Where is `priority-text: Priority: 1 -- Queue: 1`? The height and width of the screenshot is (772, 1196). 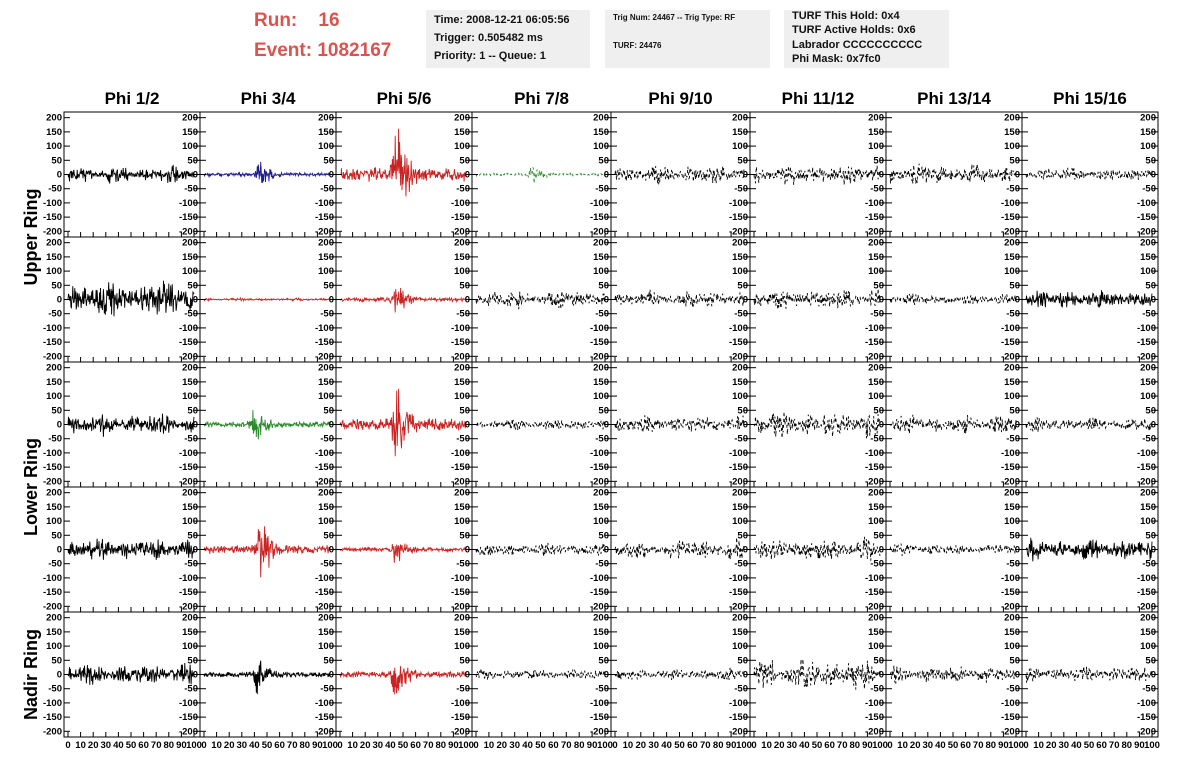
priority-text: Priority: 1 -- Queue: 1 is located at coordinates (490, 56).